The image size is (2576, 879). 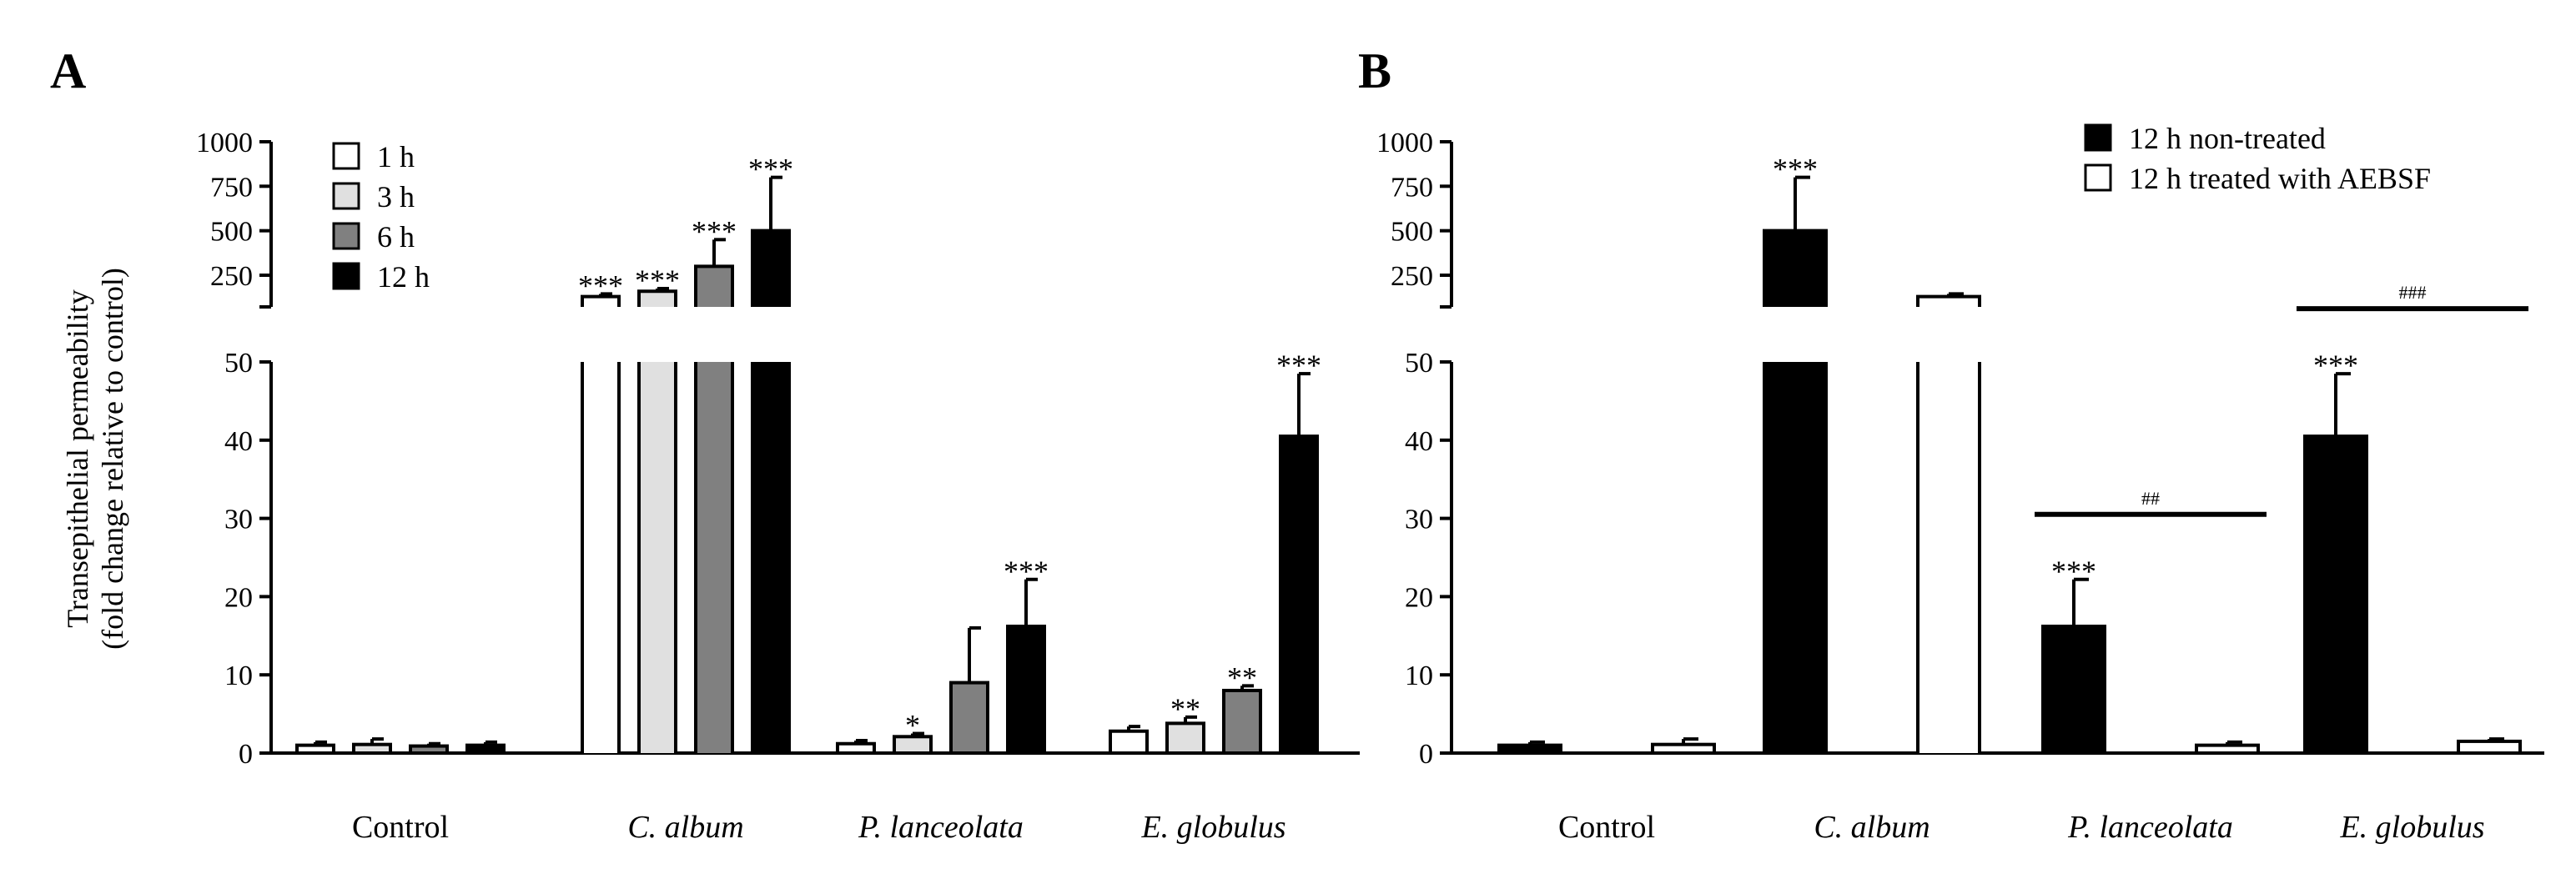 What do you see at coordinates (396, 156) in the screenshot?
I see `legend-label: 1 h` at bounding box center [396, 156].